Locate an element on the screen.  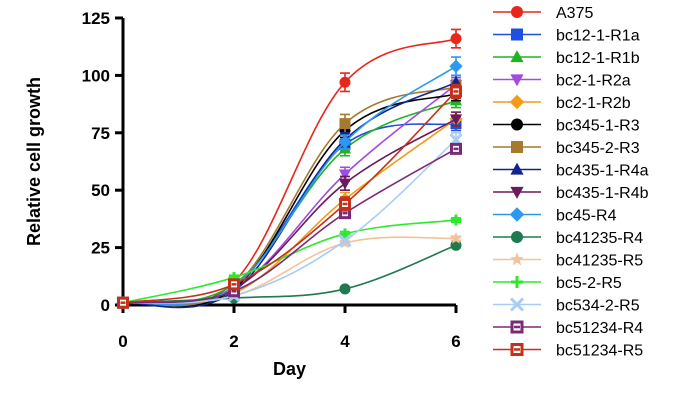
legend-item: bc51234-R4 is located at coordinates (568, 328).